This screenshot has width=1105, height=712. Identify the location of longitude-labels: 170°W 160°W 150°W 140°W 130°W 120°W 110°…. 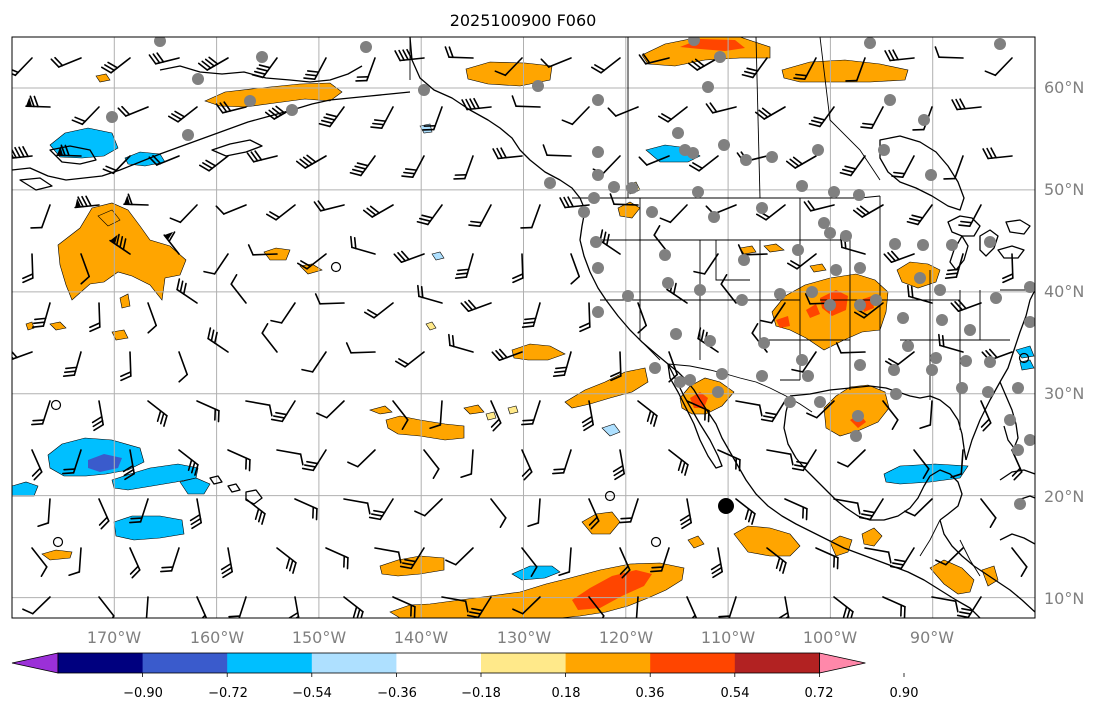
(520, 637).